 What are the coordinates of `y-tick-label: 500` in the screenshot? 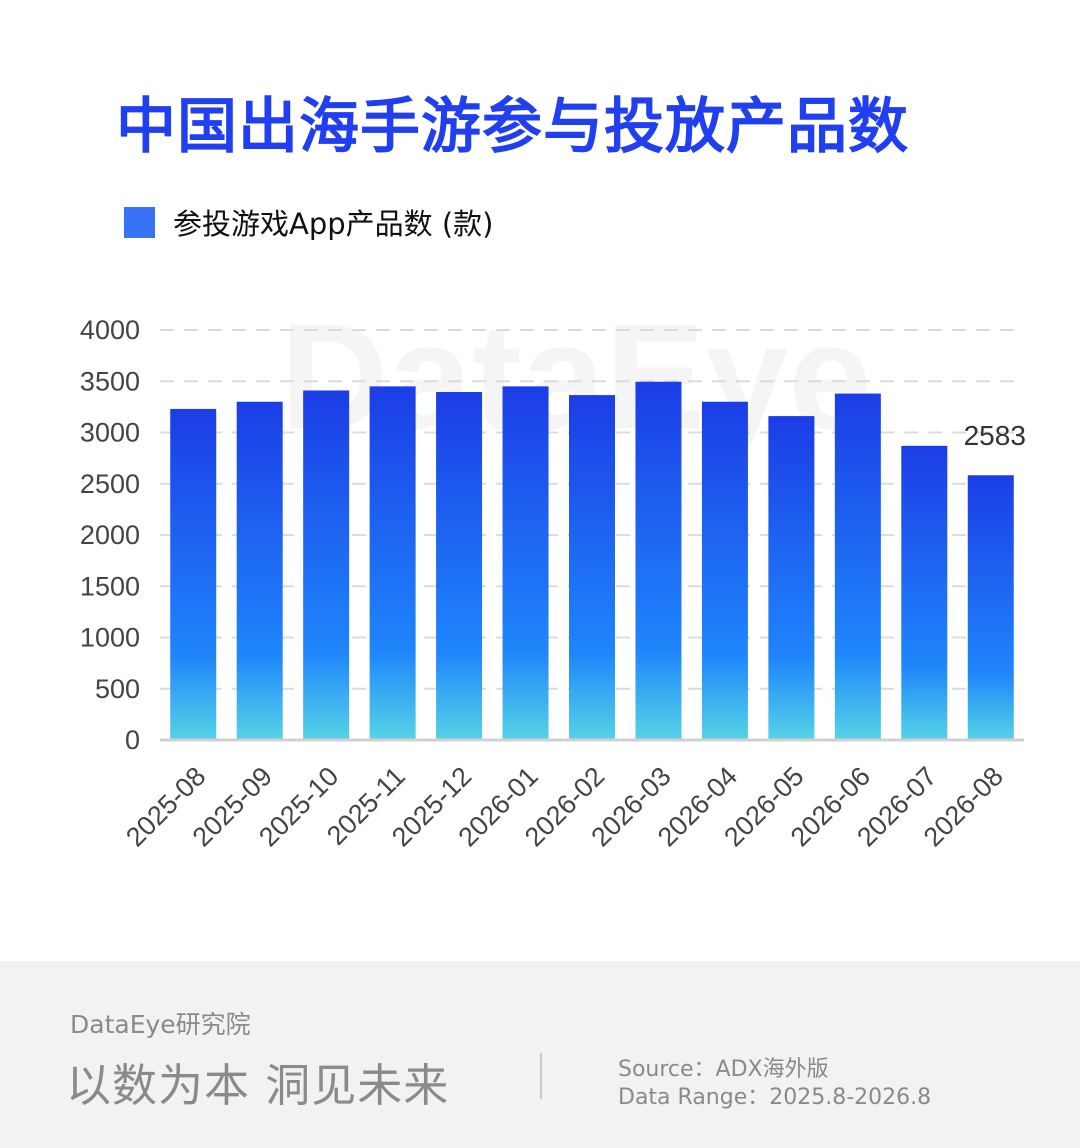 It's located at (117, 689).